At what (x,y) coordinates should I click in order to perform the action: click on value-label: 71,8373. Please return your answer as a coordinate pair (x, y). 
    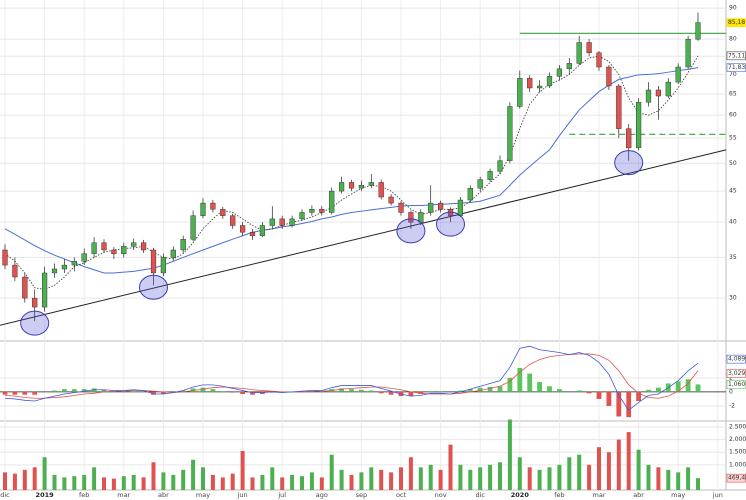
    Looking at the image, I should click on (737, 67).